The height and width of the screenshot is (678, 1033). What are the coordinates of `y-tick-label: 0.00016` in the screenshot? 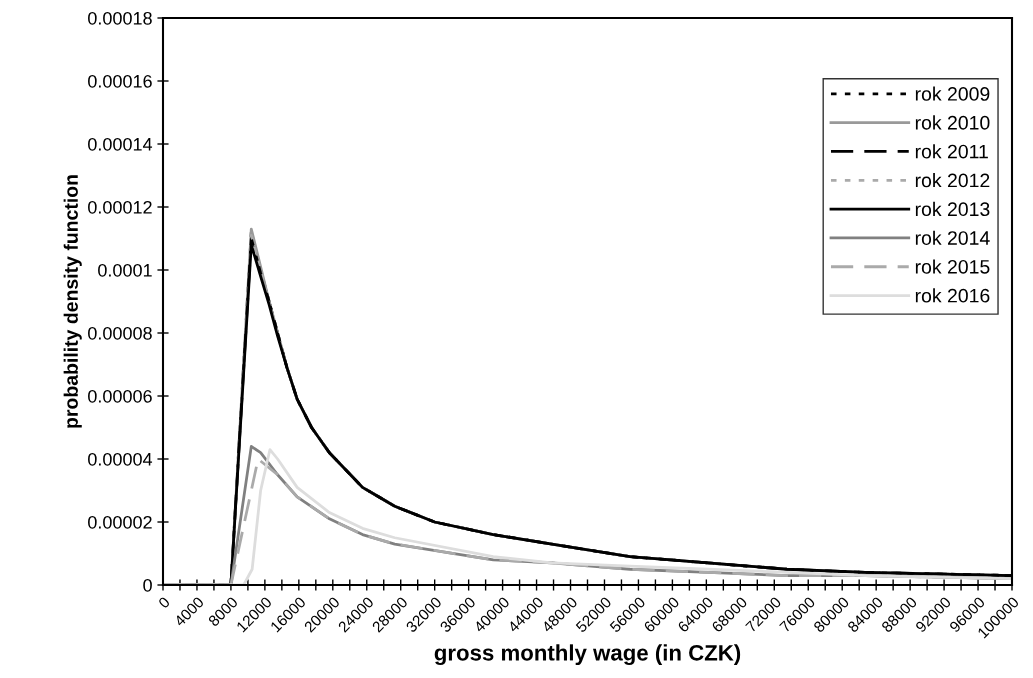 It's located at (120, 81).